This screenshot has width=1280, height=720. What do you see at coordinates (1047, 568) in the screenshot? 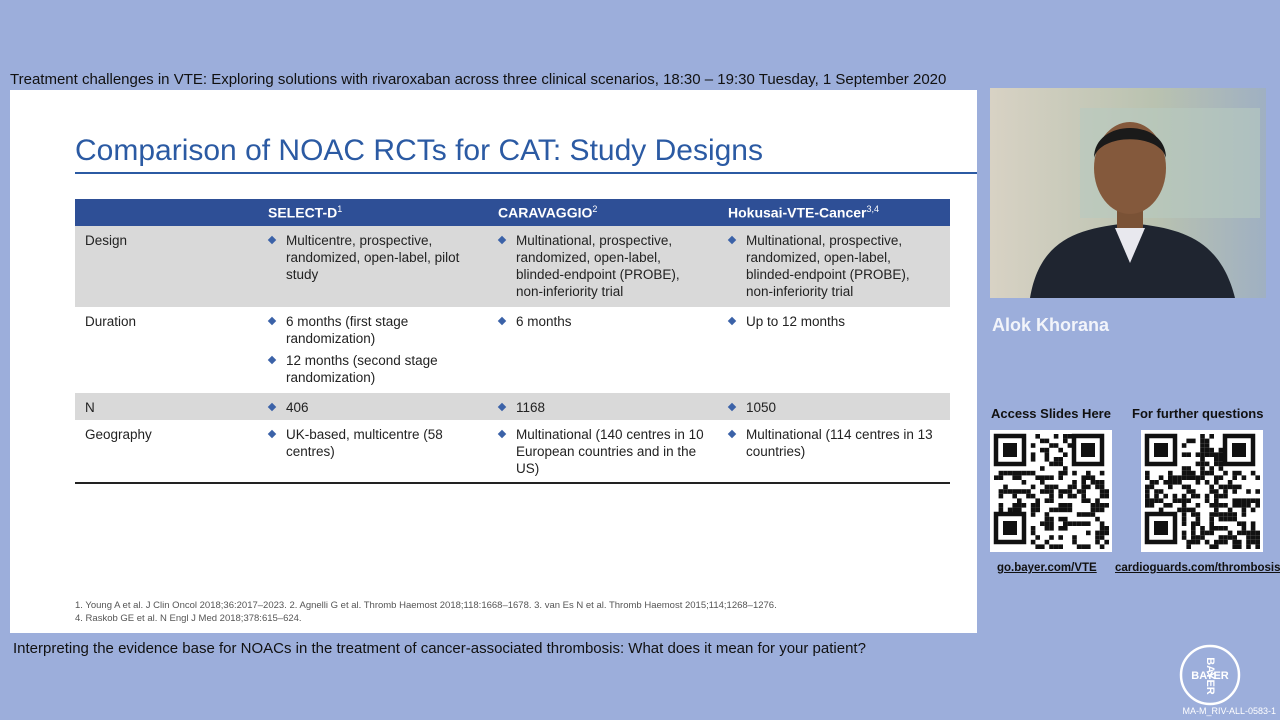
I see `qr-link: go.bayer.com/VTE` at bounding box center [1047, 568].